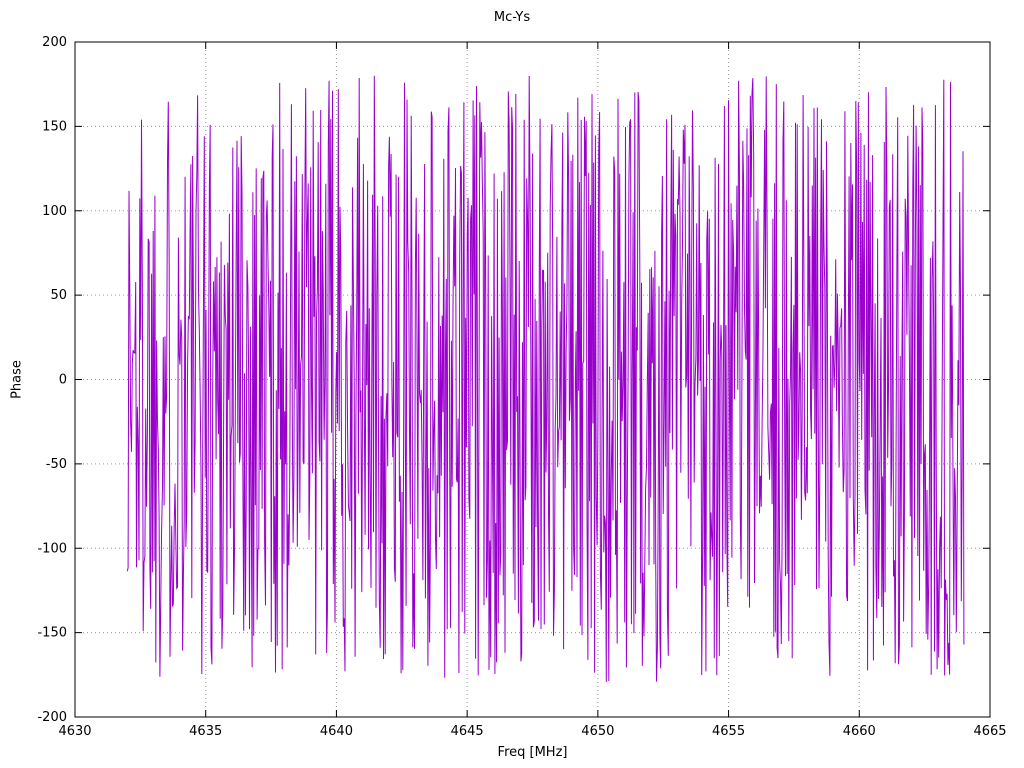  What do you see at coordinates (989, 731) in the screenshot?
I see `x-tick-label: 4665` at bounding box center [989, 731].